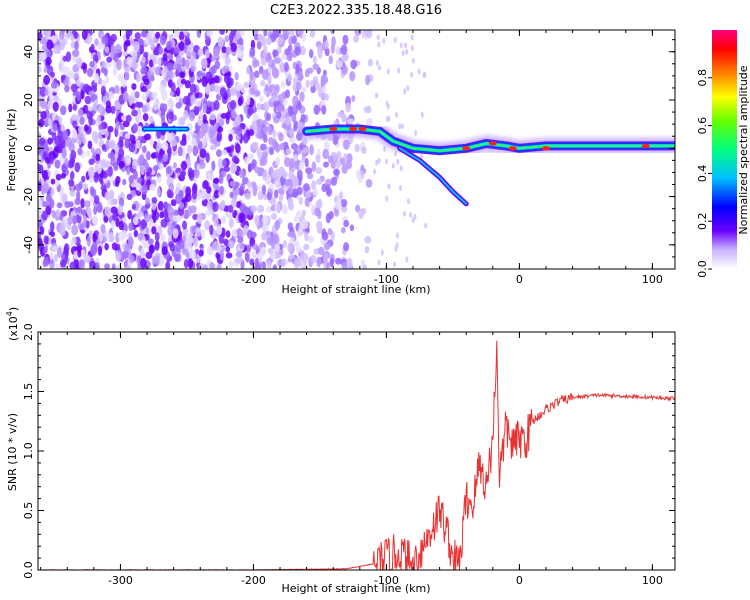  I want to click on colorbar-tick-label: 0.2, so click(702, 221).